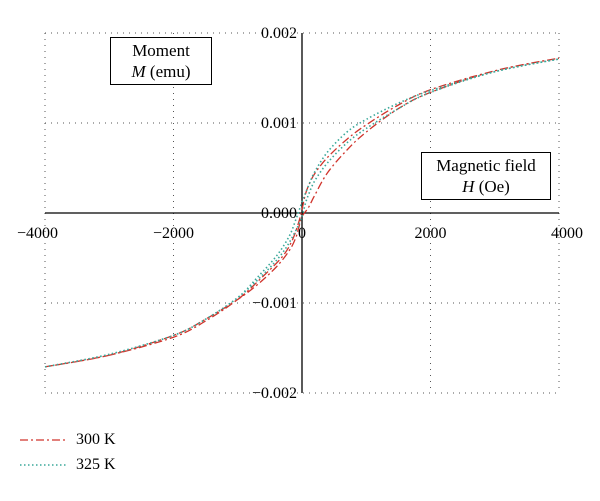  I want to click on x-axis-label-unit-line: H (Oe), so click(486, 186).